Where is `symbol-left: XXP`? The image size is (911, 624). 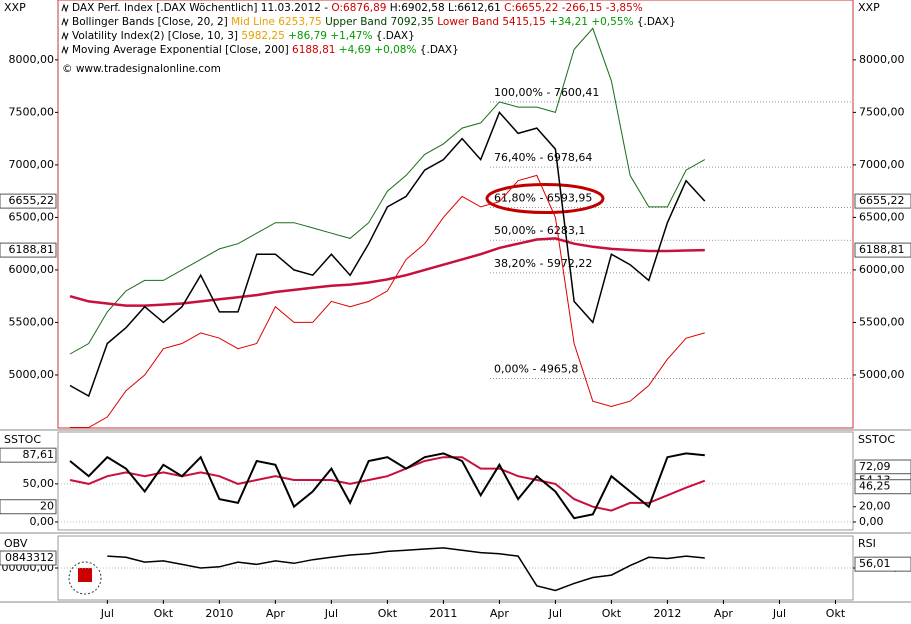
symbol-left: XXP is located at coordinates (15, 7).